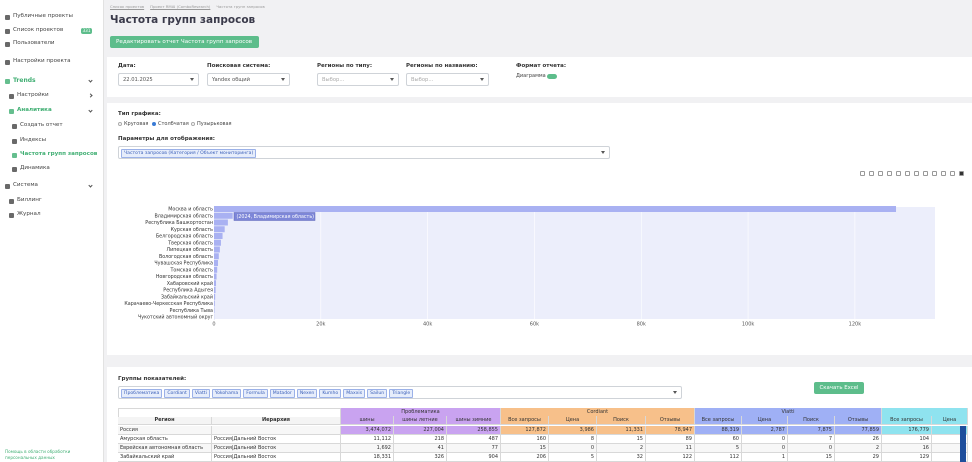  What do you see at coordinates (748, 325) in the screenshot?
I see `x-tick-label: 100k` at bounding box center [748, 325].